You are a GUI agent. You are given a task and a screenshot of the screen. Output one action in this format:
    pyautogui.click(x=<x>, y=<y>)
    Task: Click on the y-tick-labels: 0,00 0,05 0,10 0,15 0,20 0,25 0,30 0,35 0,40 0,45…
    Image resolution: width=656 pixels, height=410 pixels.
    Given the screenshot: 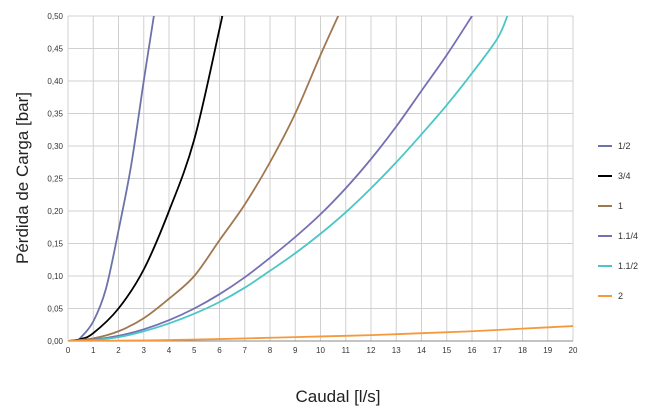 What is the action you would take?
    pyautogui.click(x=55, y=179)
    